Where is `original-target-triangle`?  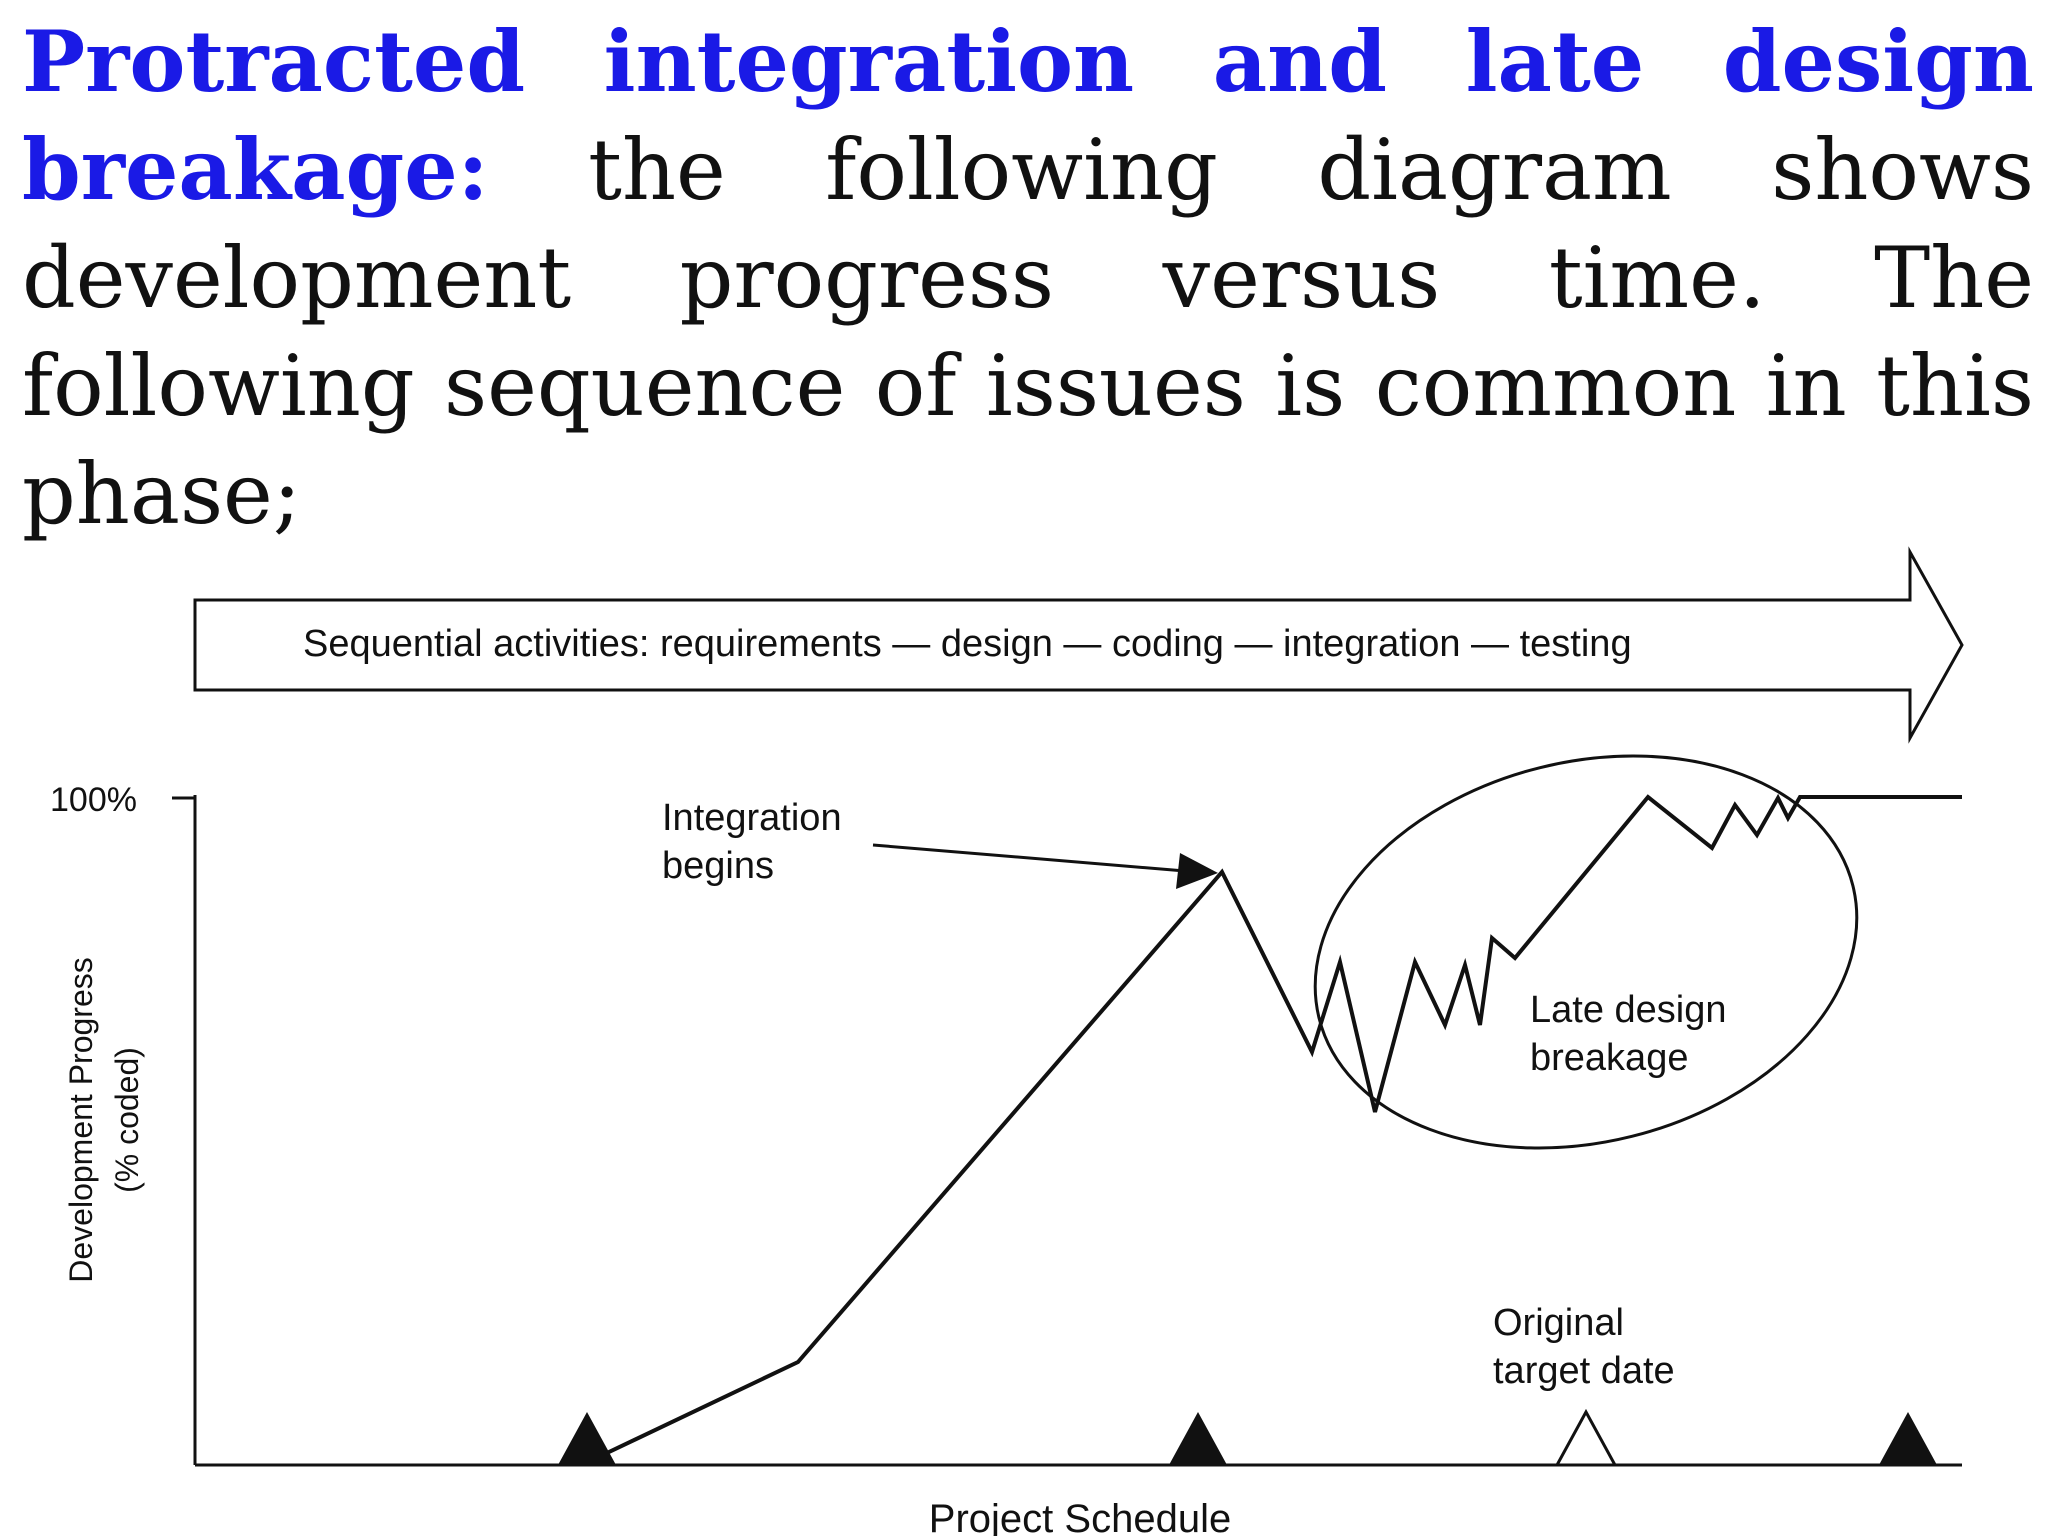
original-target-triangle is located at coordinates (1586, 1437).